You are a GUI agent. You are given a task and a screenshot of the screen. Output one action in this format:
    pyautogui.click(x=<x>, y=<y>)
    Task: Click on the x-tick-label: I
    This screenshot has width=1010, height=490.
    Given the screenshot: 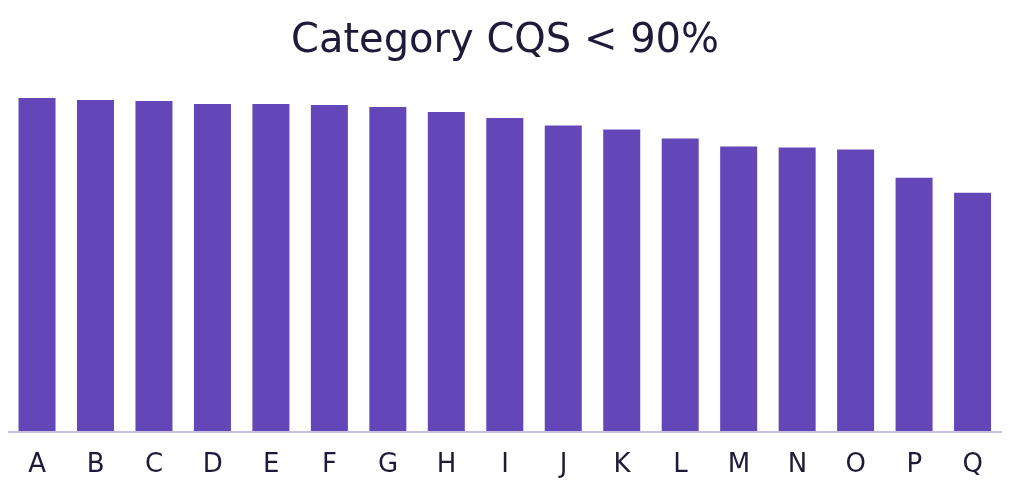 What is the action you would take?
    pyautogui.click(x=505, y=463)
    